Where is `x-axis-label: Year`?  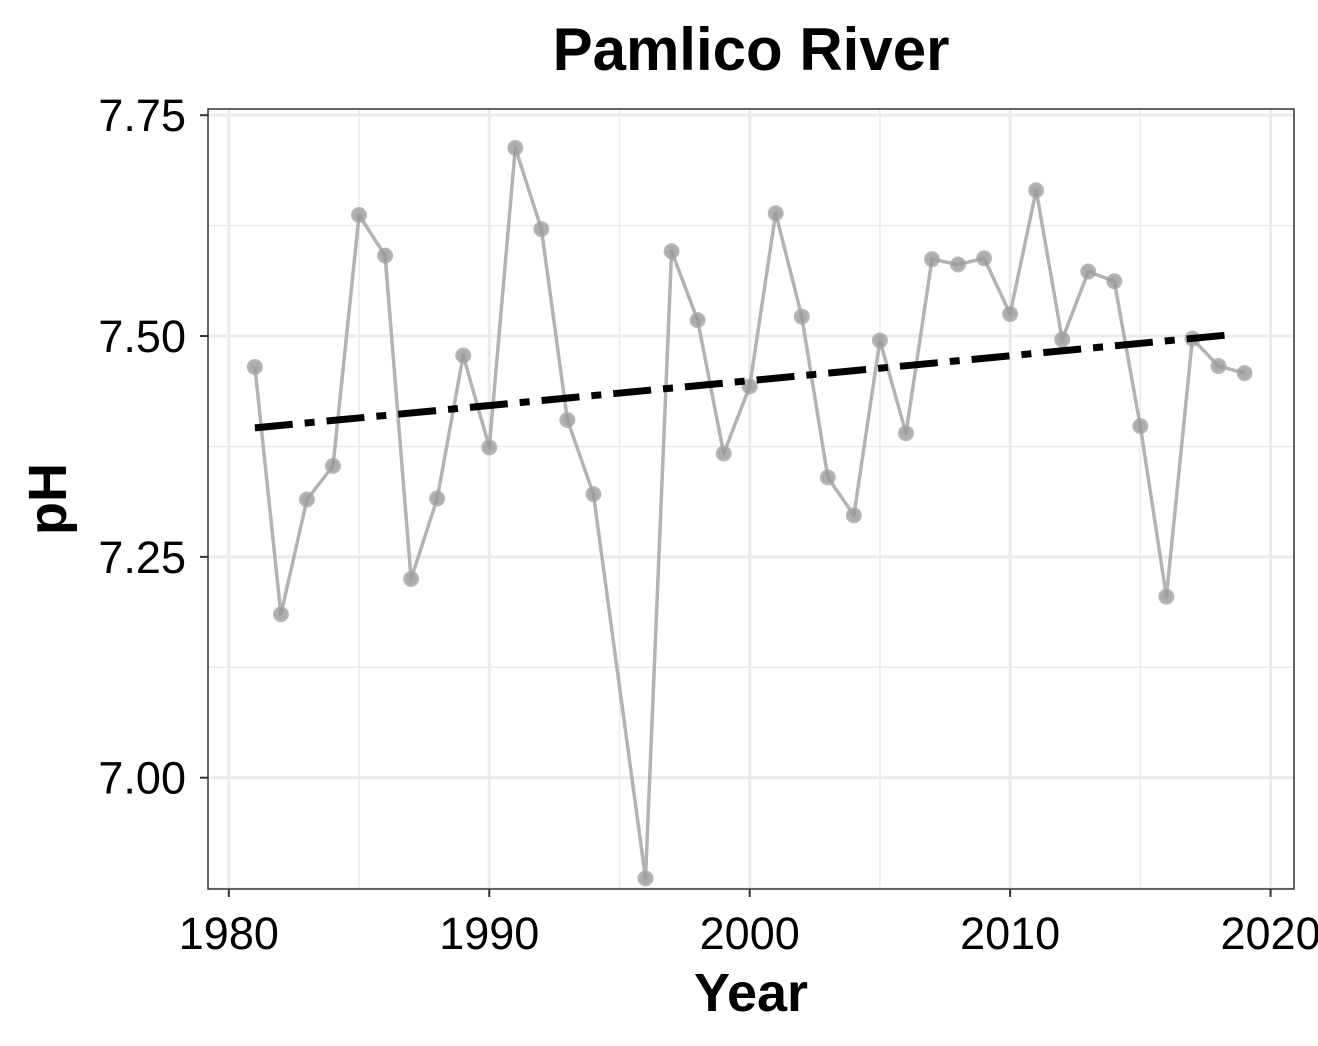
x-axis-label: Year is located at coordinates (751, 993).